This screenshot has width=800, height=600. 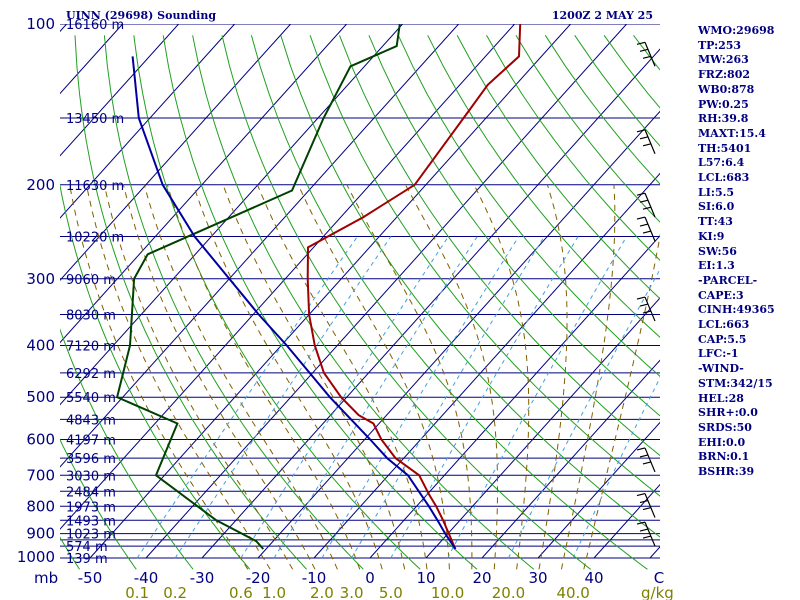 What do you see at coordinates (91, 476) in the screenshot?
I see `height-label: 3030 m` at bounding box center [91, 476].